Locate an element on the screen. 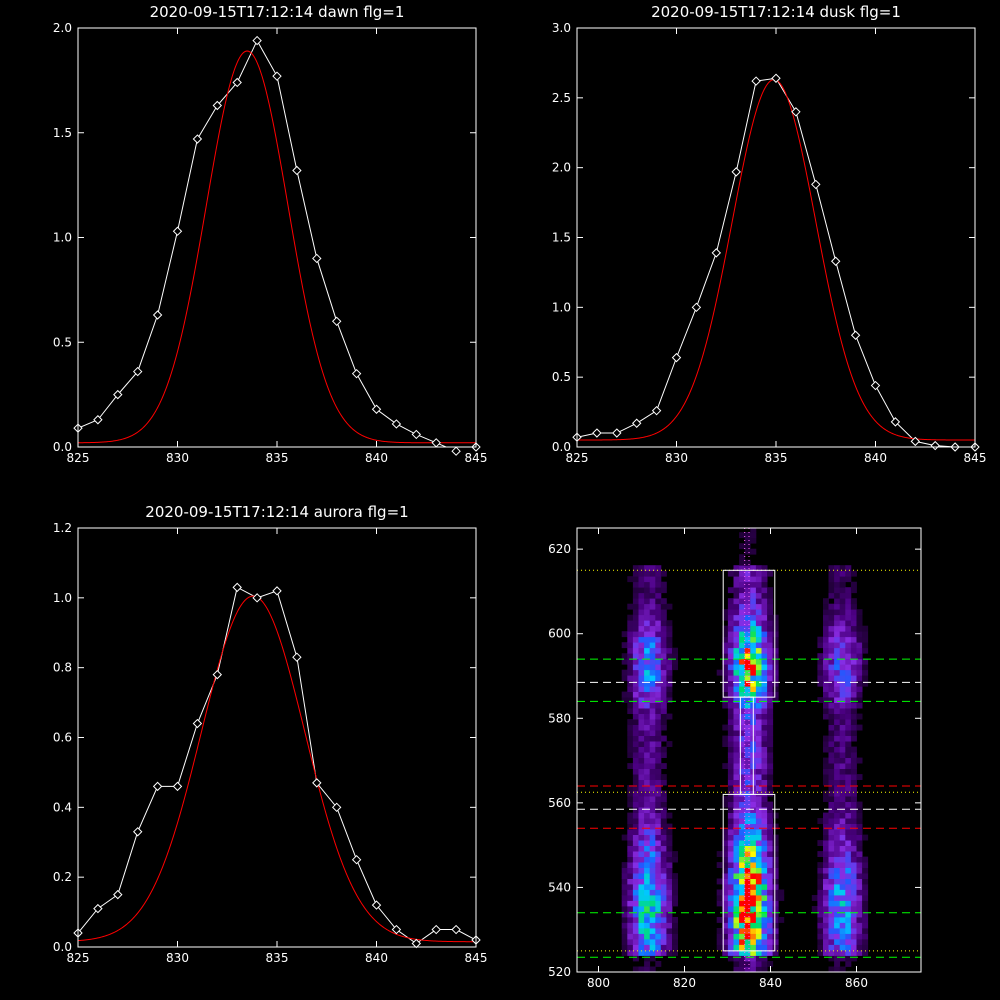 This screenshot has width=1000, height=1000. series-layer is located at coordinates (277, 765).